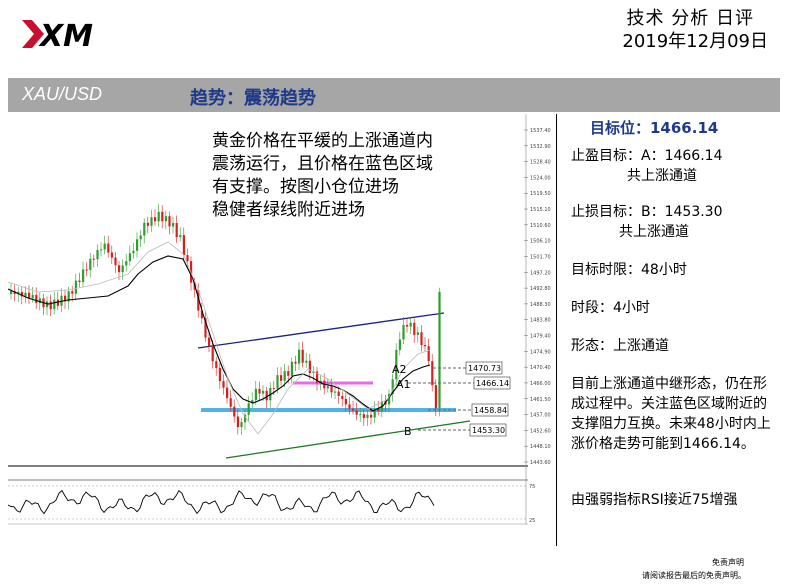 This screenshot has width=786, height=588. Describe the element at coordinates (540, 368) in the screenshot. I see `y-tick-label: 1470.40` at that location.